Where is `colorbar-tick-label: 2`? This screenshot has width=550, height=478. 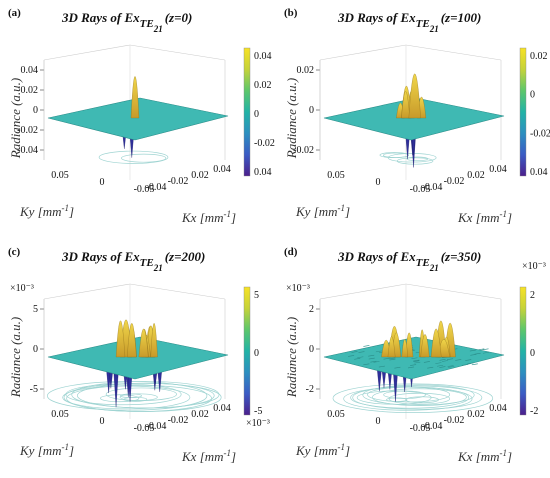
colorbar-tick-label: 2 is located at coordinates (532, 295).